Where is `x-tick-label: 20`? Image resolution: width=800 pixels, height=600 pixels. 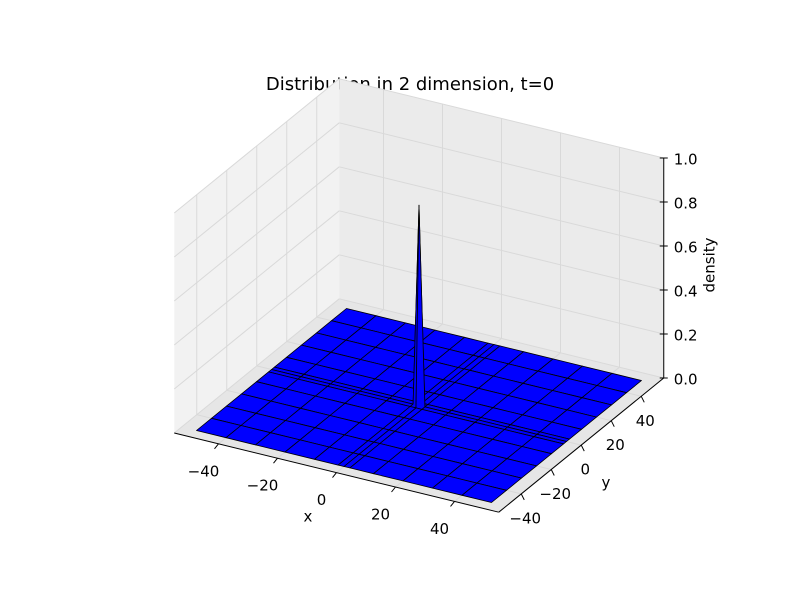 x-tick-label: 20 is located at coordinates (380, 515).